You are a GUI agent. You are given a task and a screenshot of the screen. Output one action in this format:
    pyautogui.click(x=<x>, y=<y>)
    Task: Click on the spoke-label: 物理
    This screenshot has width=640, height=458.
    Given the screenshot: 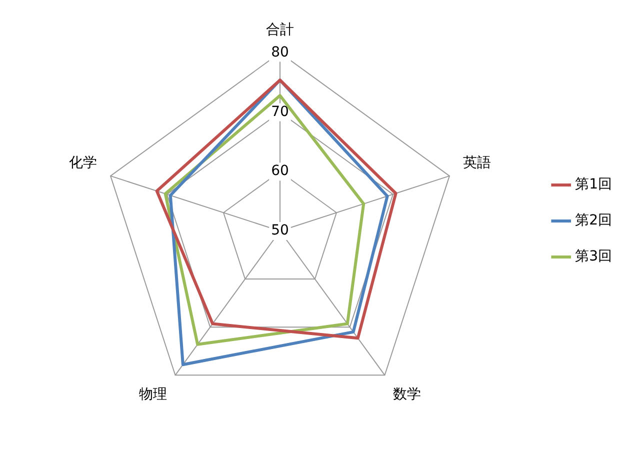 What is the action you would take?
    pyautogui.click(x=153, y=394)
    